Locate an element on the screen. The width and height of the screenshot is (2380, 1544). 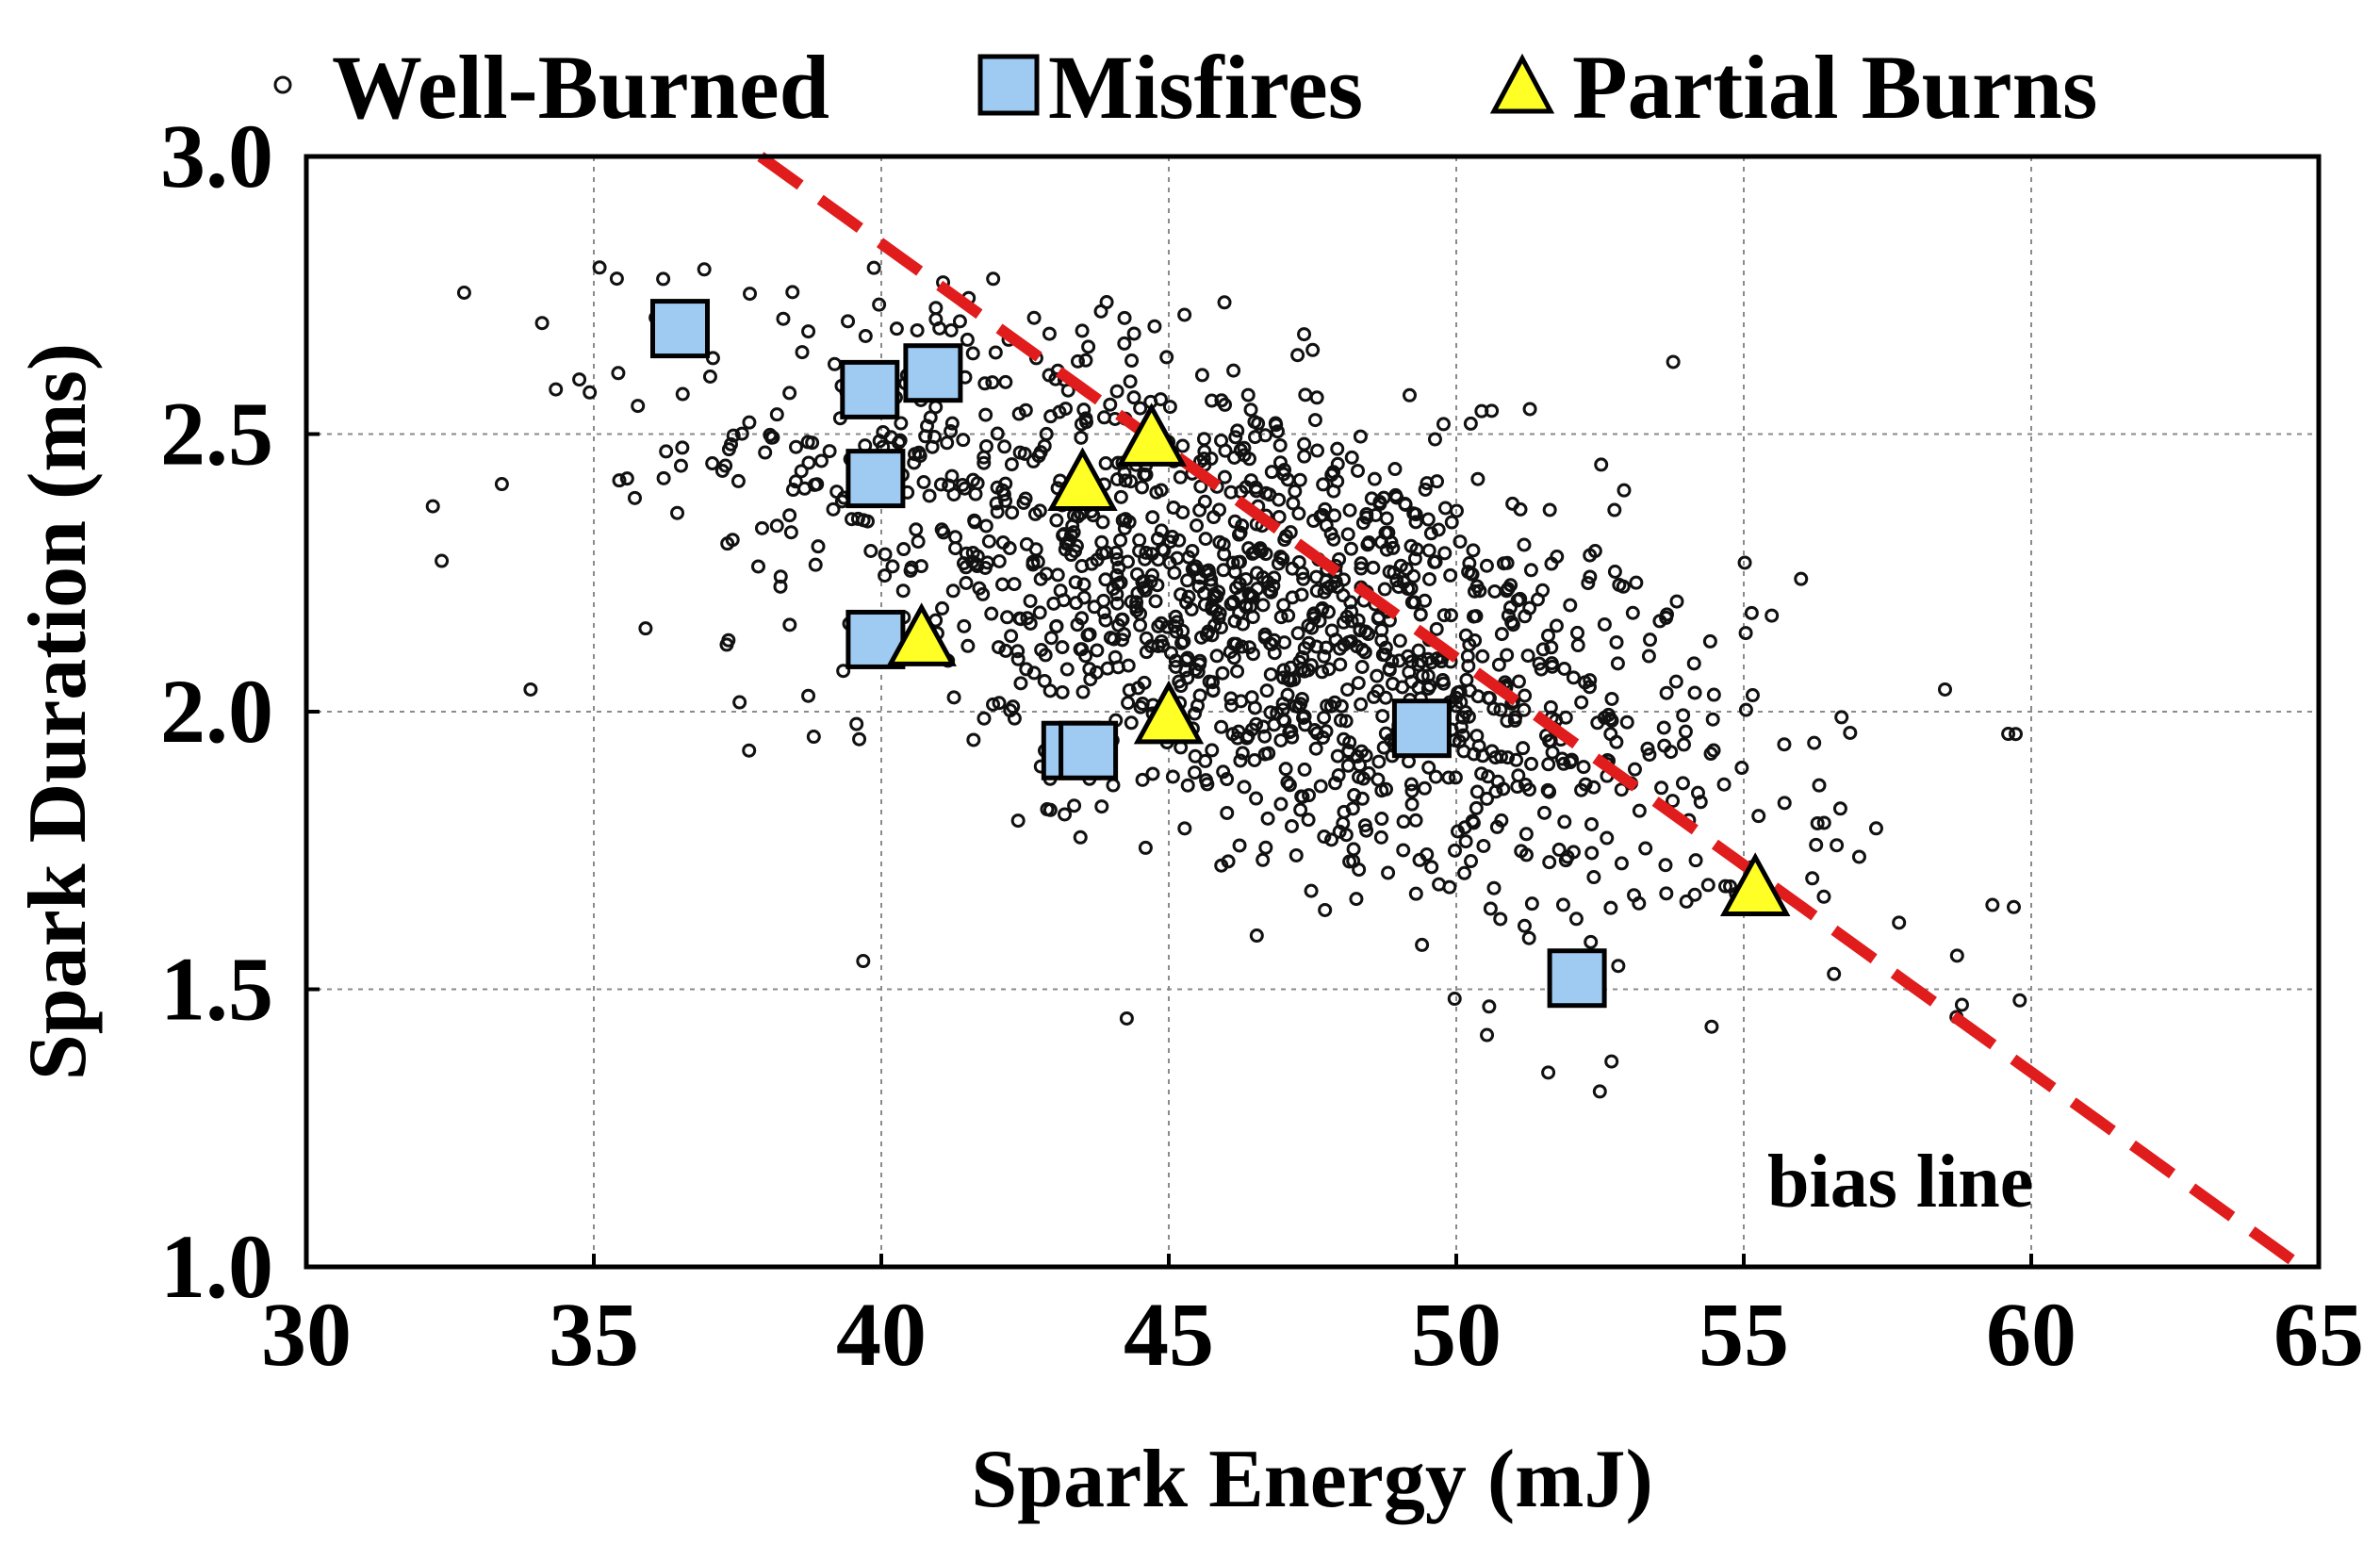
partial-burn-point is located at coordinates (1755, 884).